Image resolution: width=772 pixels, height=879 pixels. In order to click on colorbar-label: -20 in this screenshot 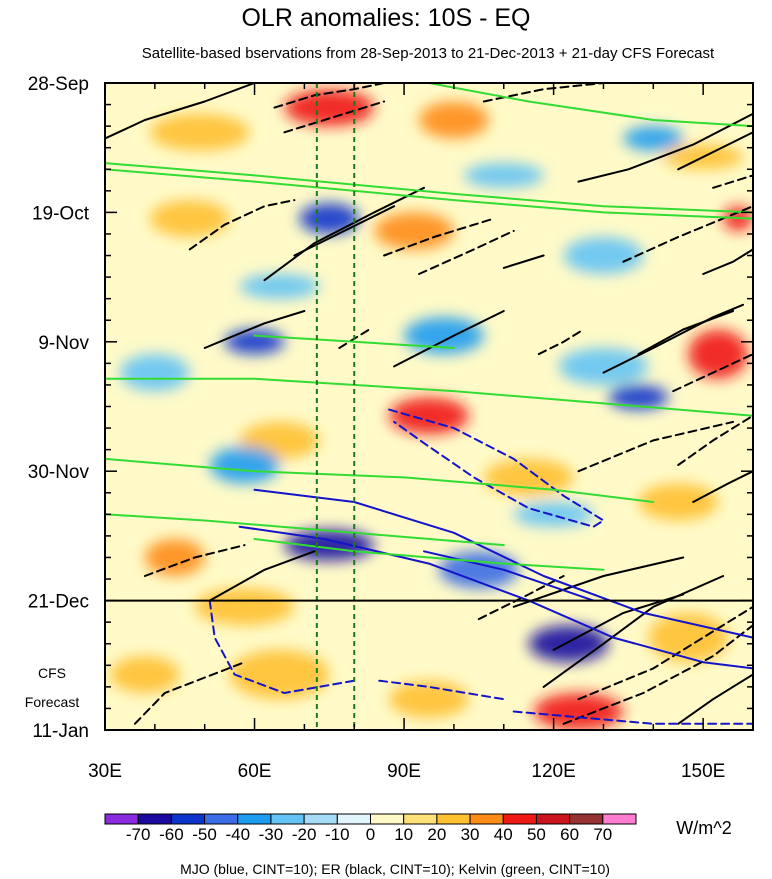, I will do `click(304, 834)`.